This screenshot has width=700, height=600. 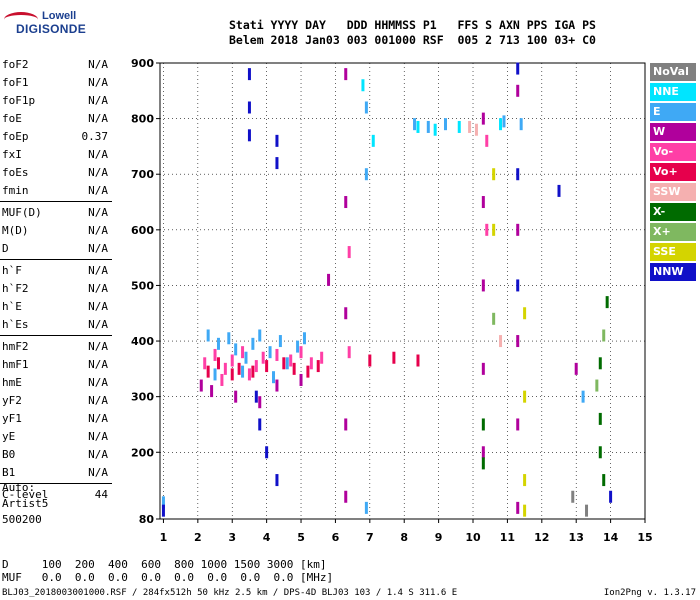 I want to click on legend-entry: NNW, so click(x=673, y=272).